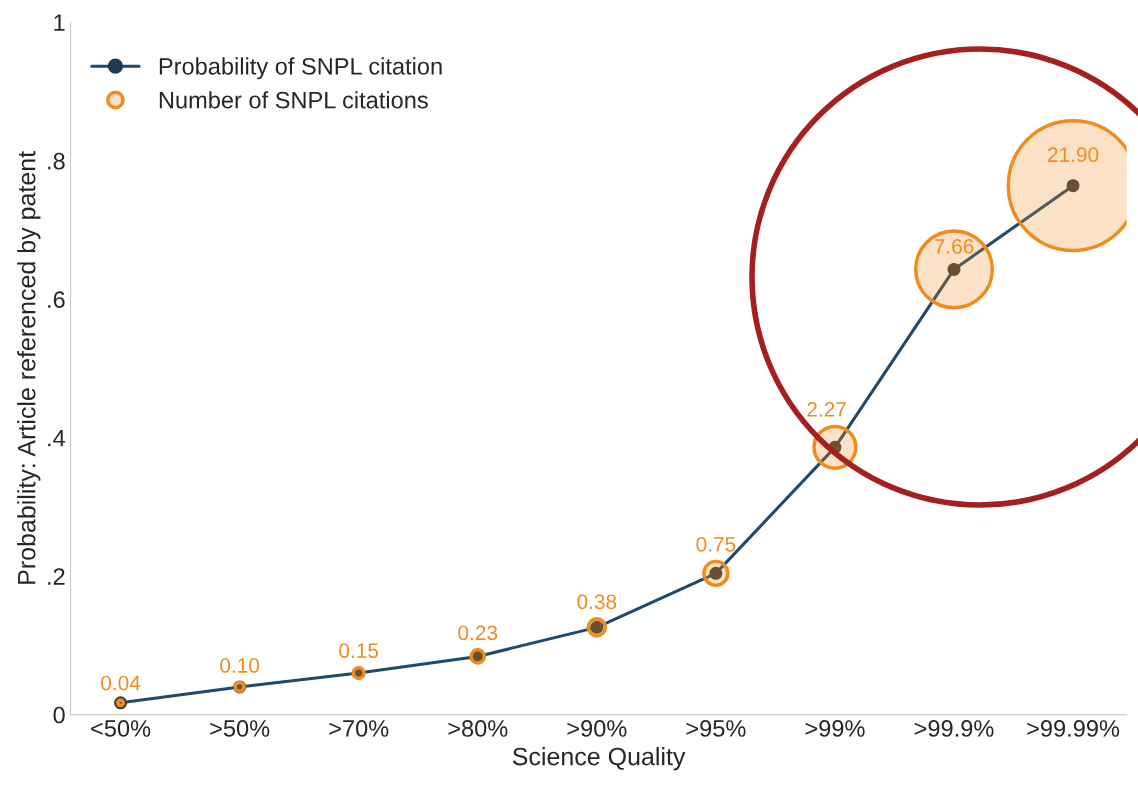  Describe the element at coordinates (300, 68) in the screenshot. I see `legend-label: Probability of SNPL citation` at that location.